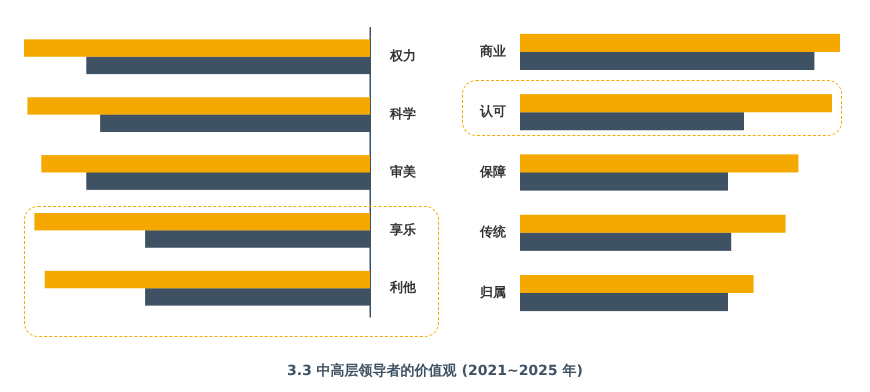 This screenshot has height=392, width=870. Describe the element at coordinates (492, 51) in the screenshot. I see `y-tick-label: 商业` at that location.